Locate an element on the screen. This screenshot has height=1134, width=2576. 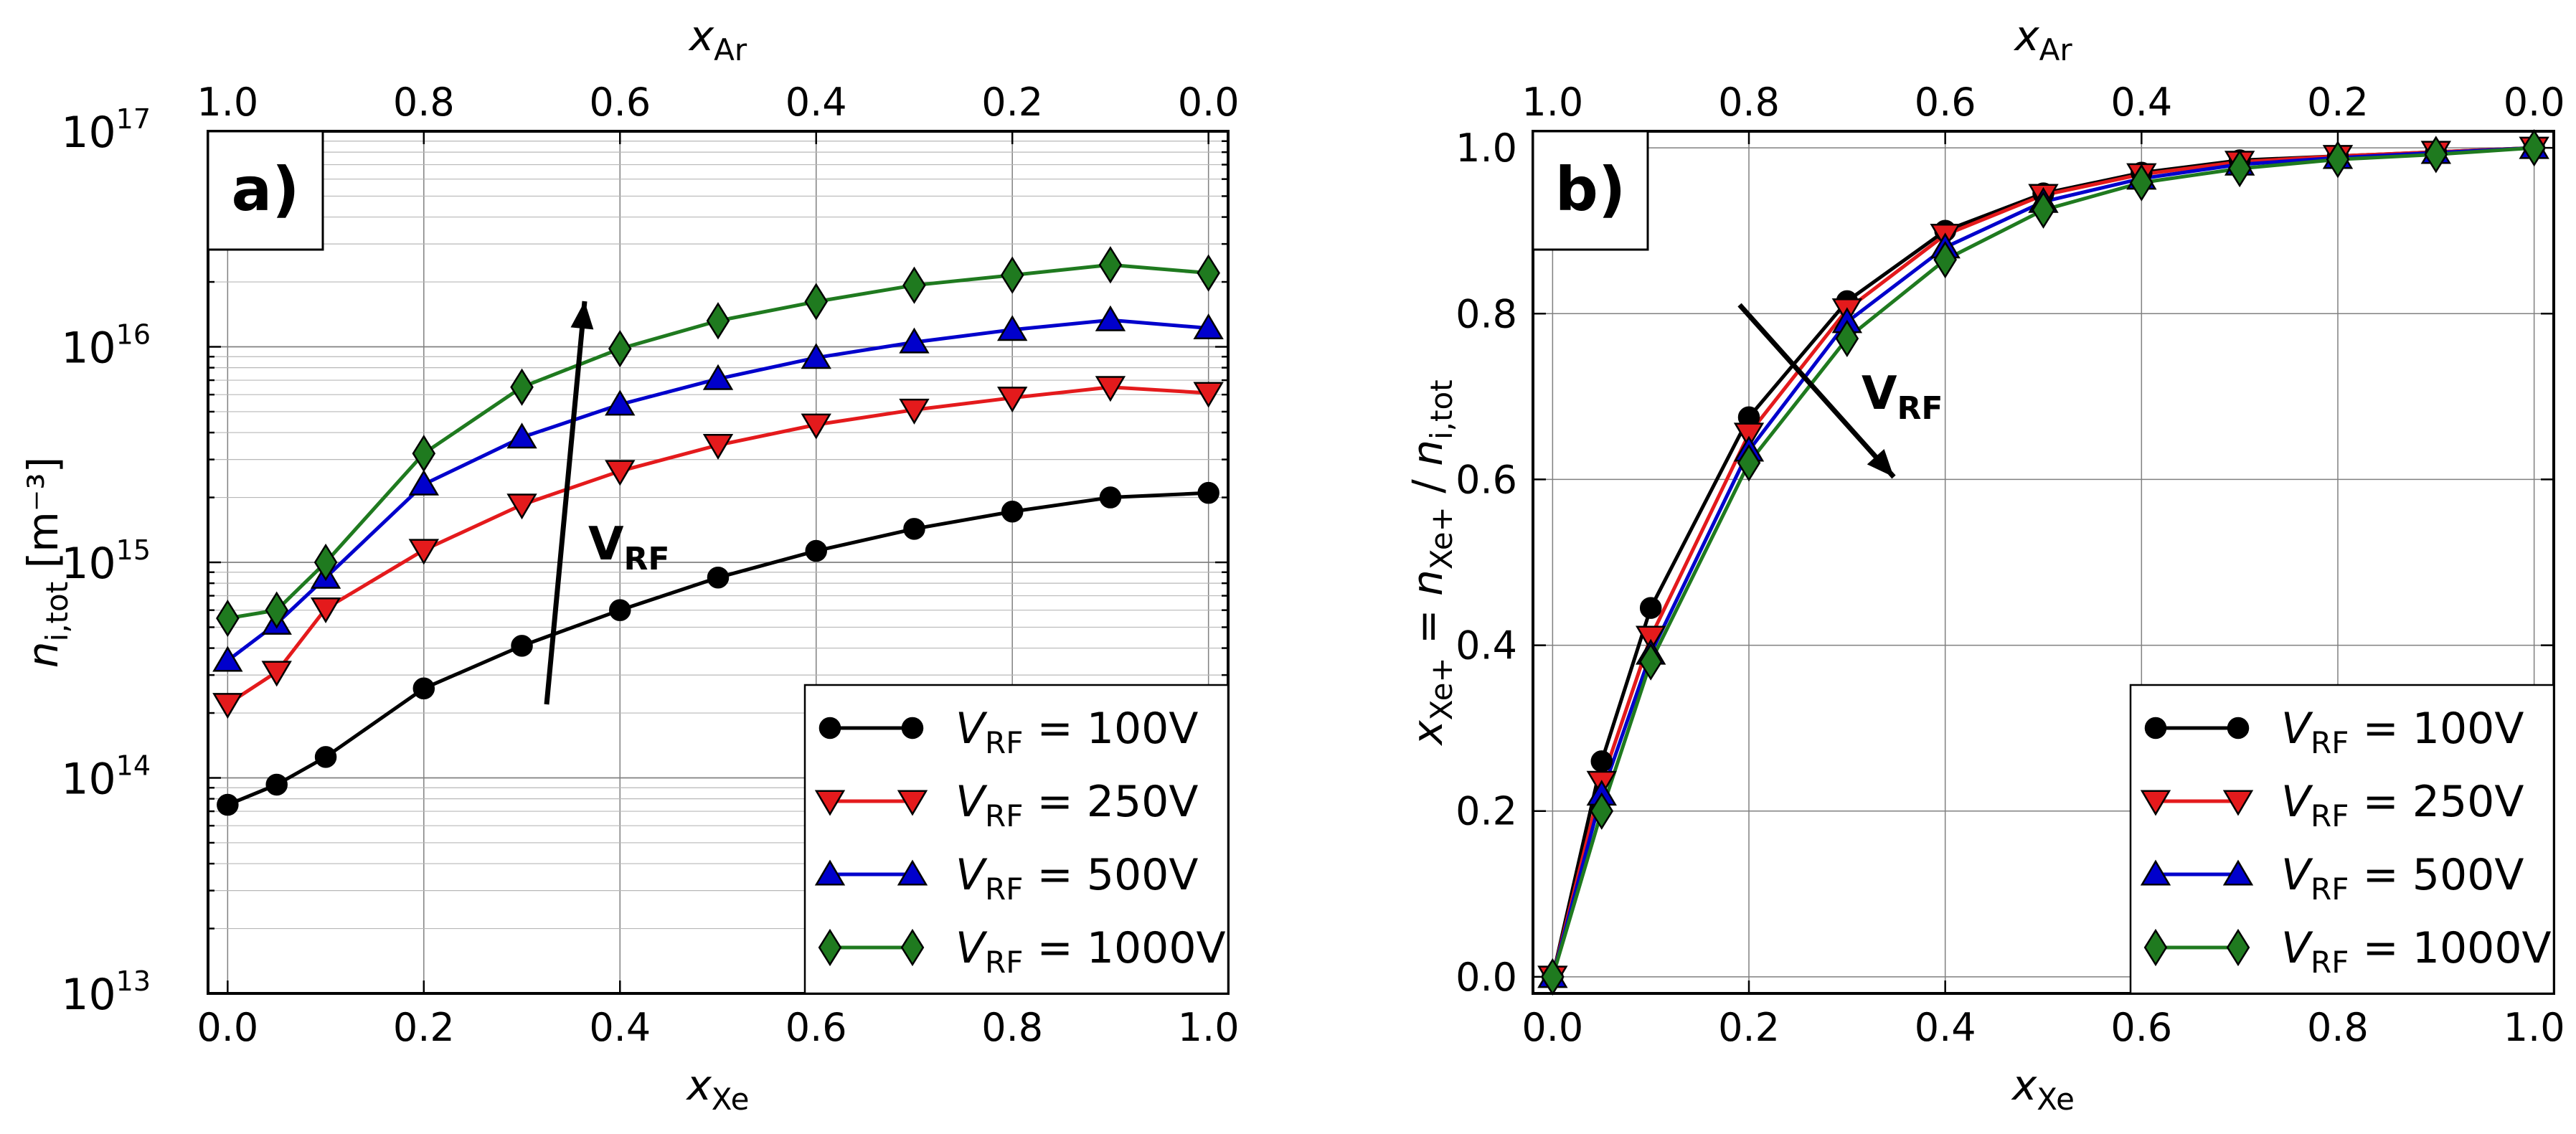
legend-box is located at coordinates (1016, 840).